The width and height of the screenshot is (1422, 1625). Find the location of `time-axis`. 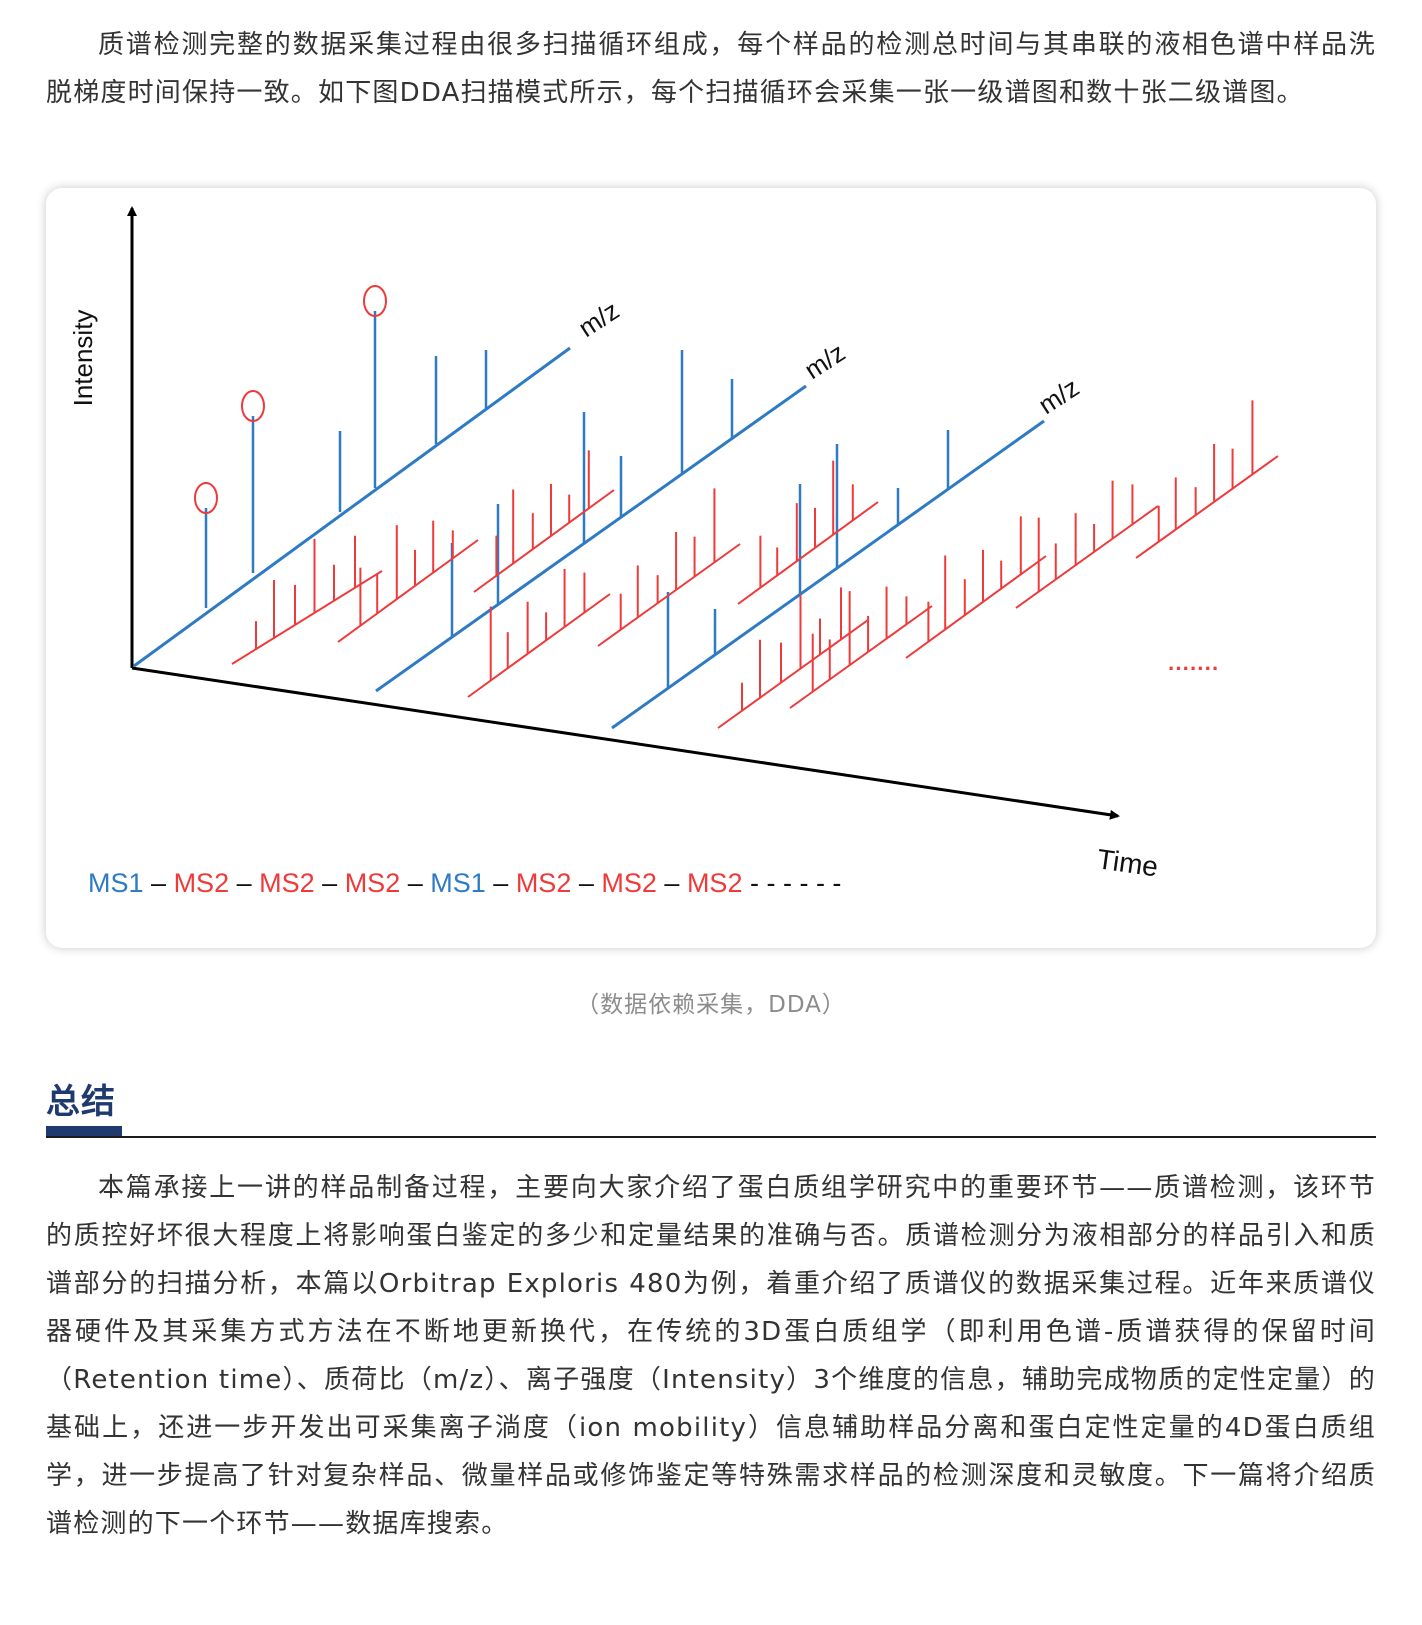

time-axis is located at coordinates (625, 743).